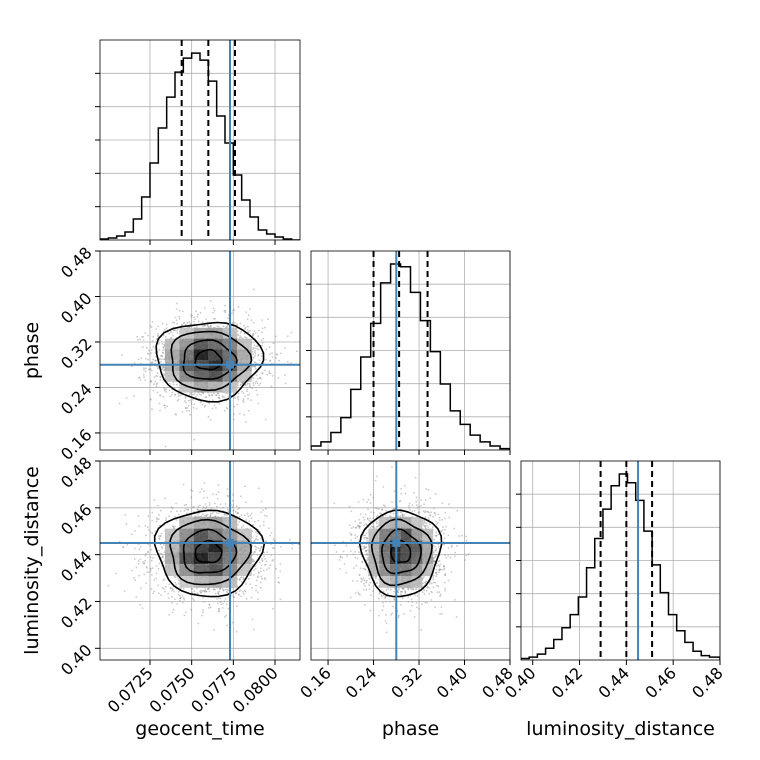 The height and width of the screenshot is (760, 760). I want to click on truth-marker, so click(230, 542).